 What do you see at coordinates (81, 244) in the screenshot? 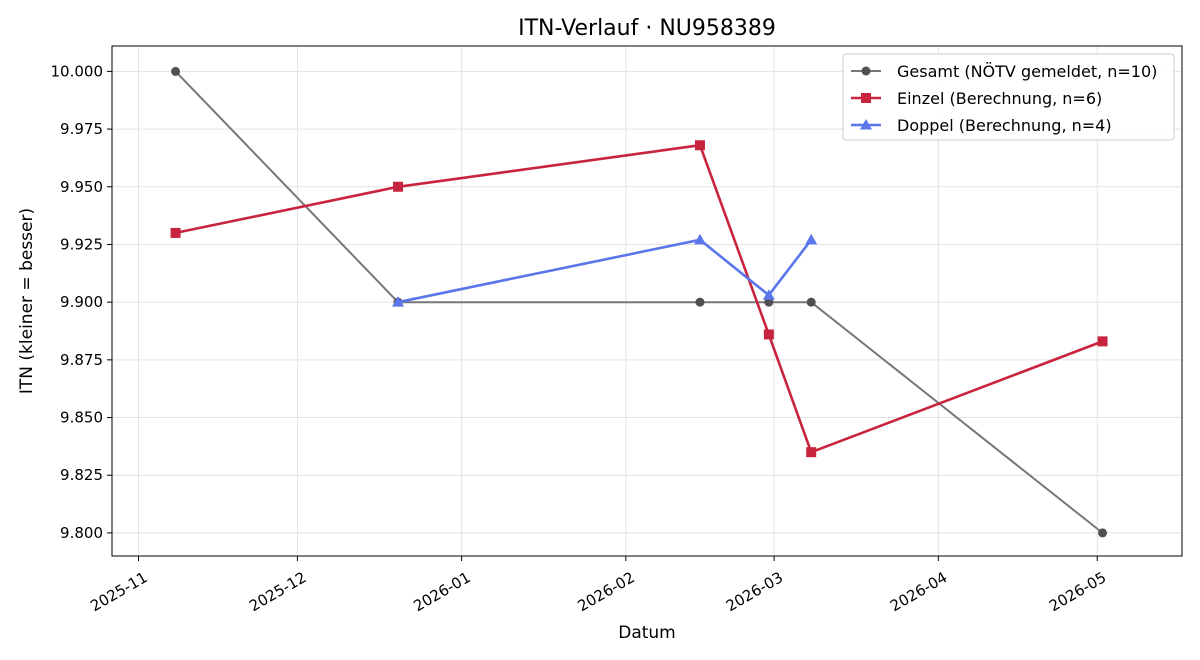
I see `y-tick-label: 9.925` at bounding box center [81, 244].